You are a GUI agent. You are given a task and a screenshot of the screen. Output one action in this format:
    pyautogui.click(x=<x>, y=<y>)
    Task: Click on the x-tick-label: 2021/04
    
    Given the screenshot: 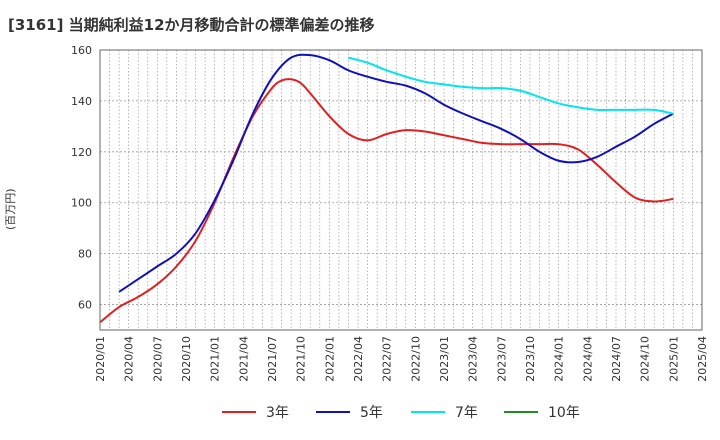 What is the action you would take?
    pyautogui.click(x=243, y=359)
    